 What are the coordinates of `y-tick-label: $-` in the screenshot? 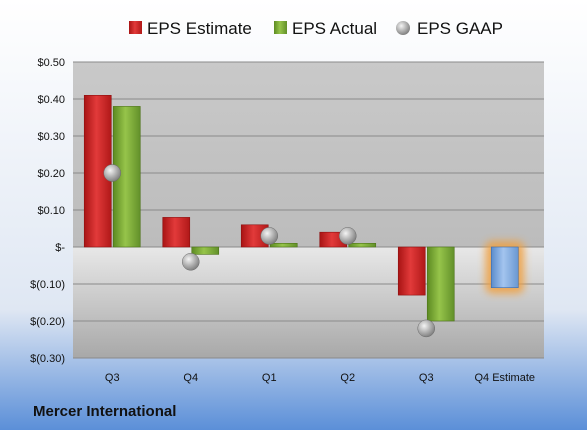 It's located at (60, 248).